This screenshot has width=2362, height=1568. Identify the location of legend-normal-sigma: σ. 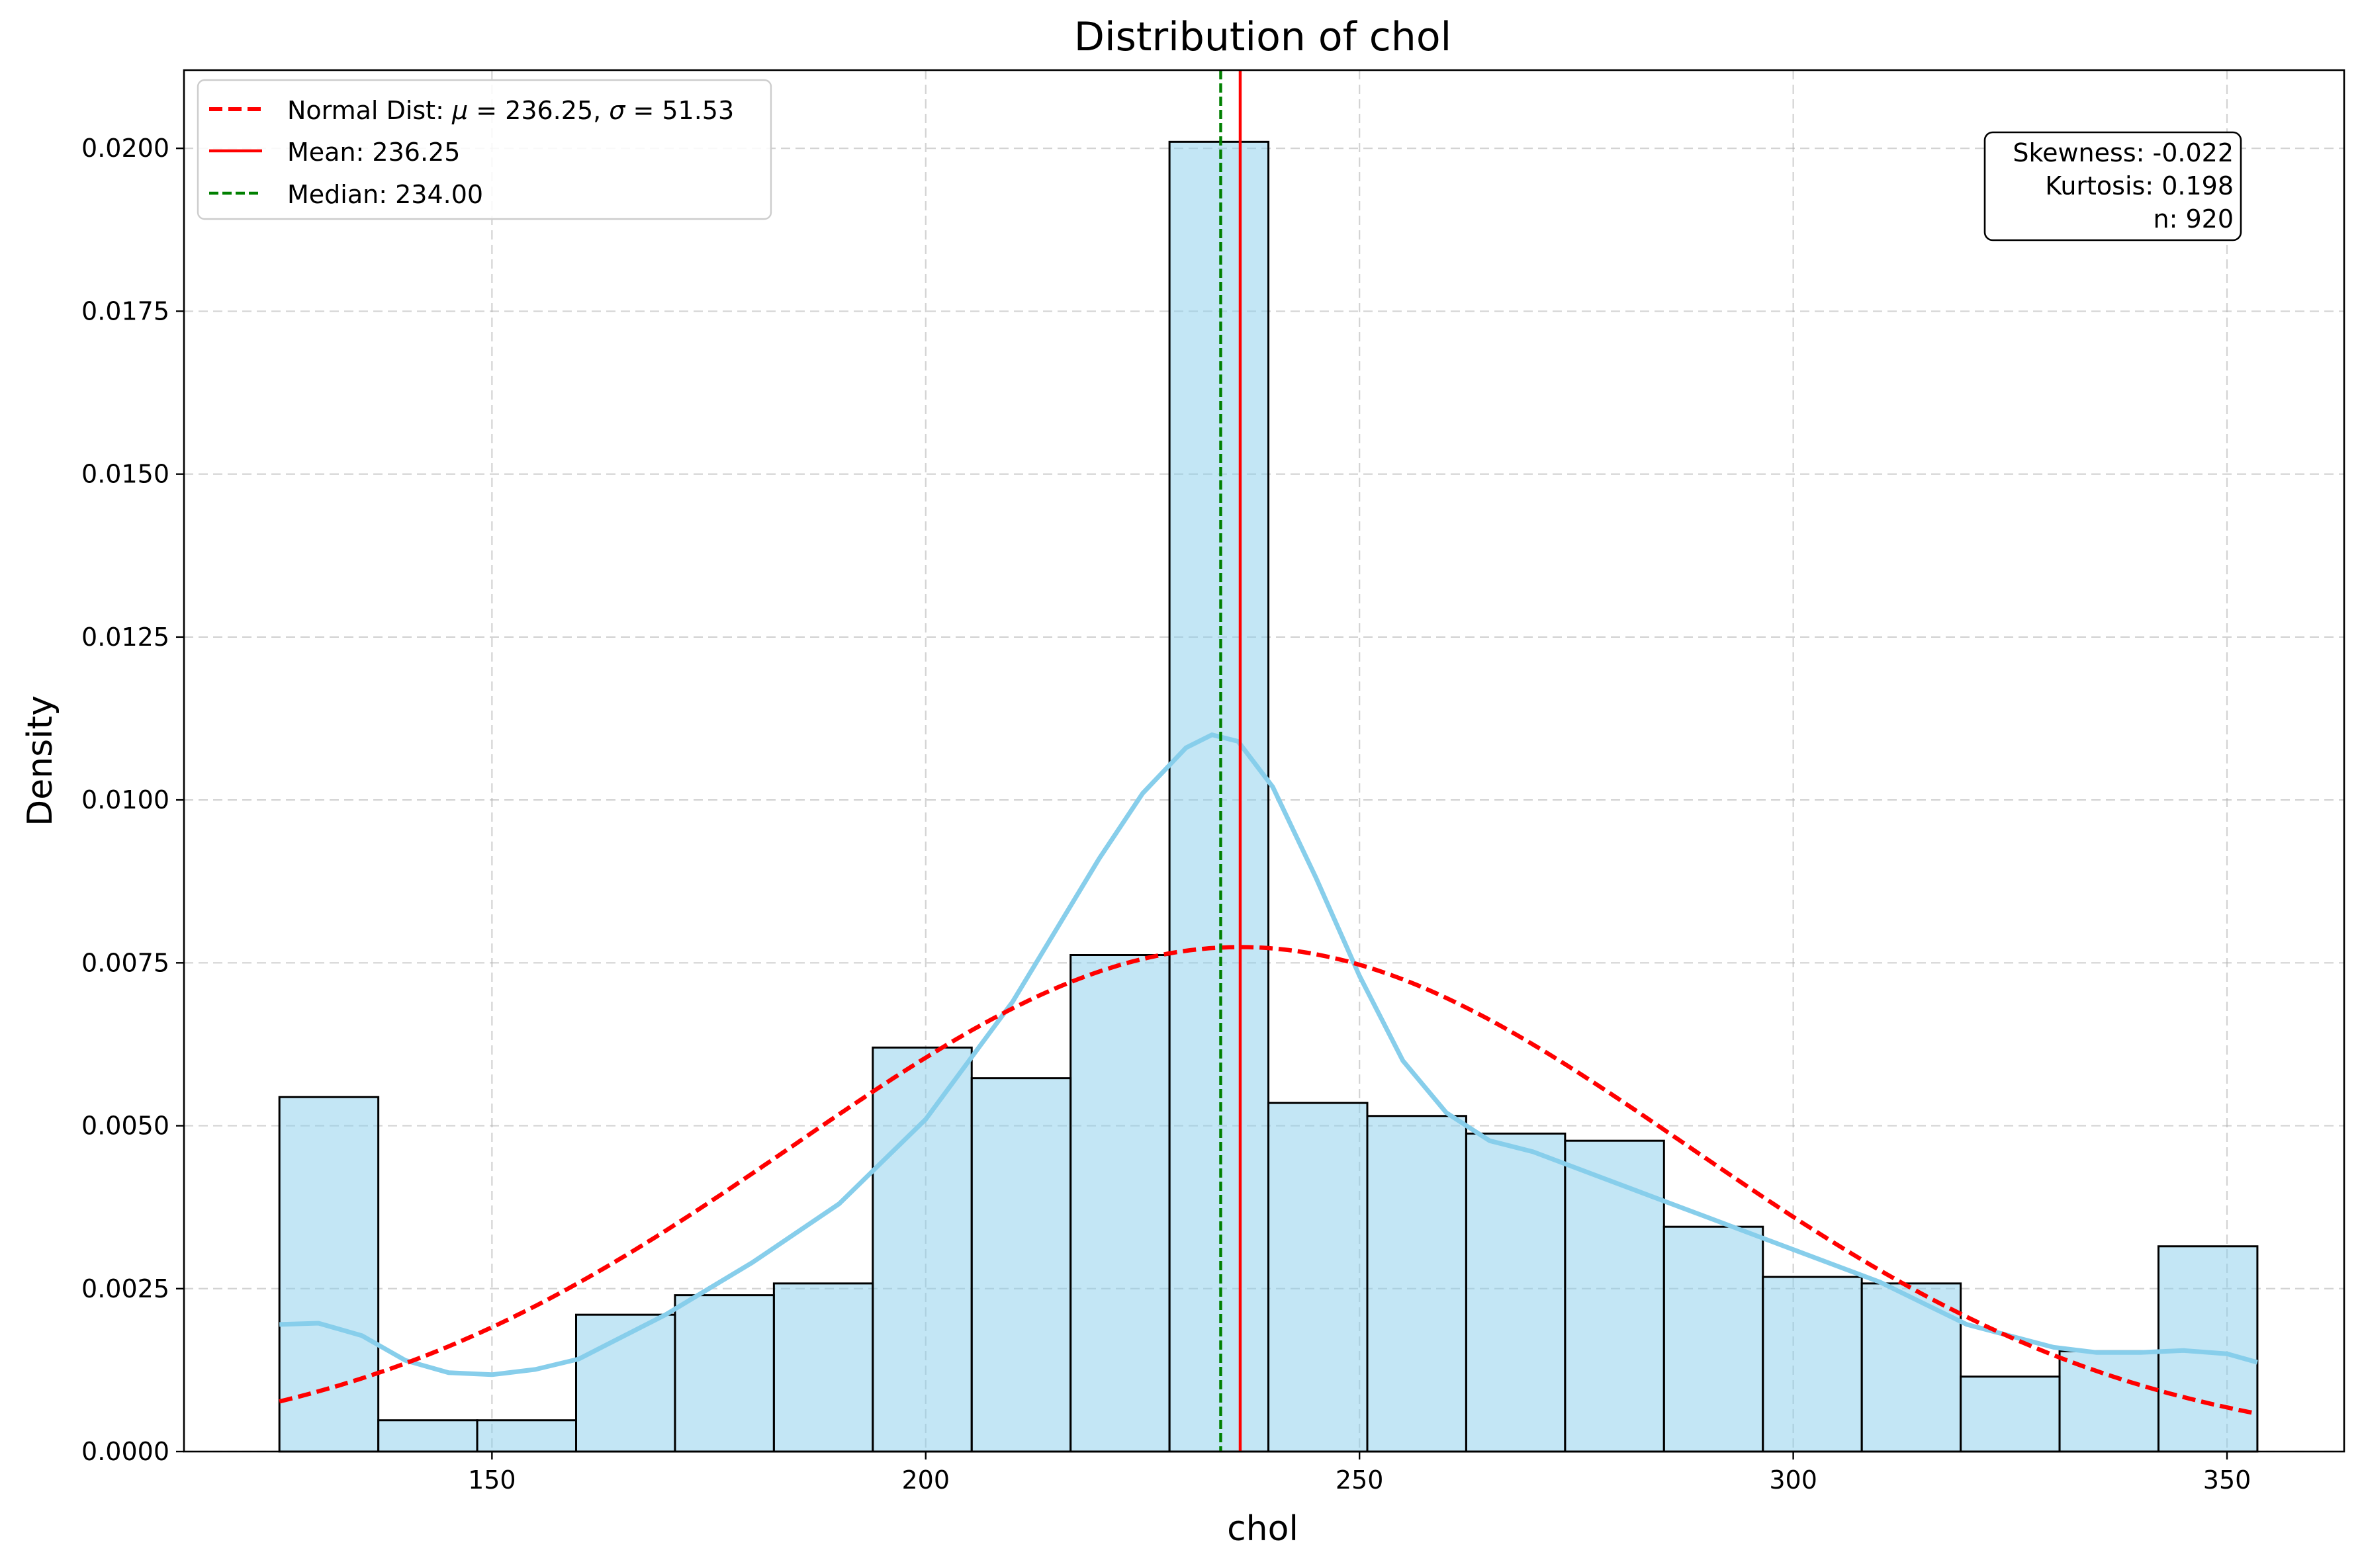
(617, 111).